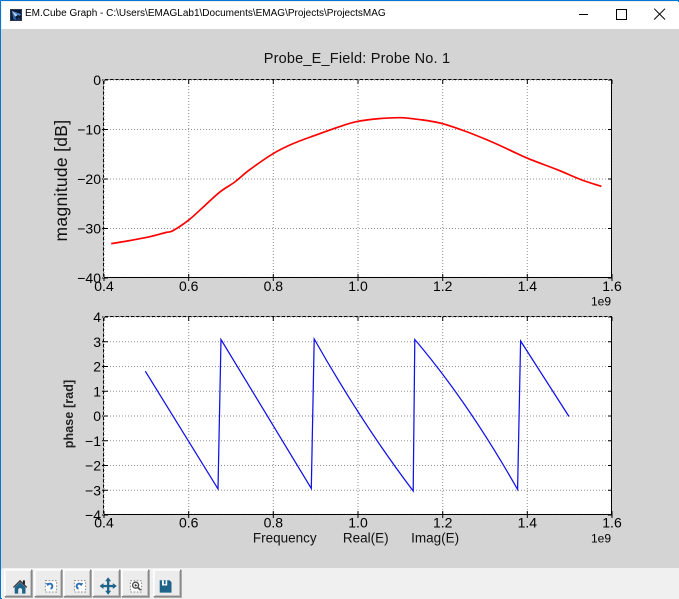  Describe the element at coordinates (89, 278) in the screenshot. I see `svg-text: −40` at that location.